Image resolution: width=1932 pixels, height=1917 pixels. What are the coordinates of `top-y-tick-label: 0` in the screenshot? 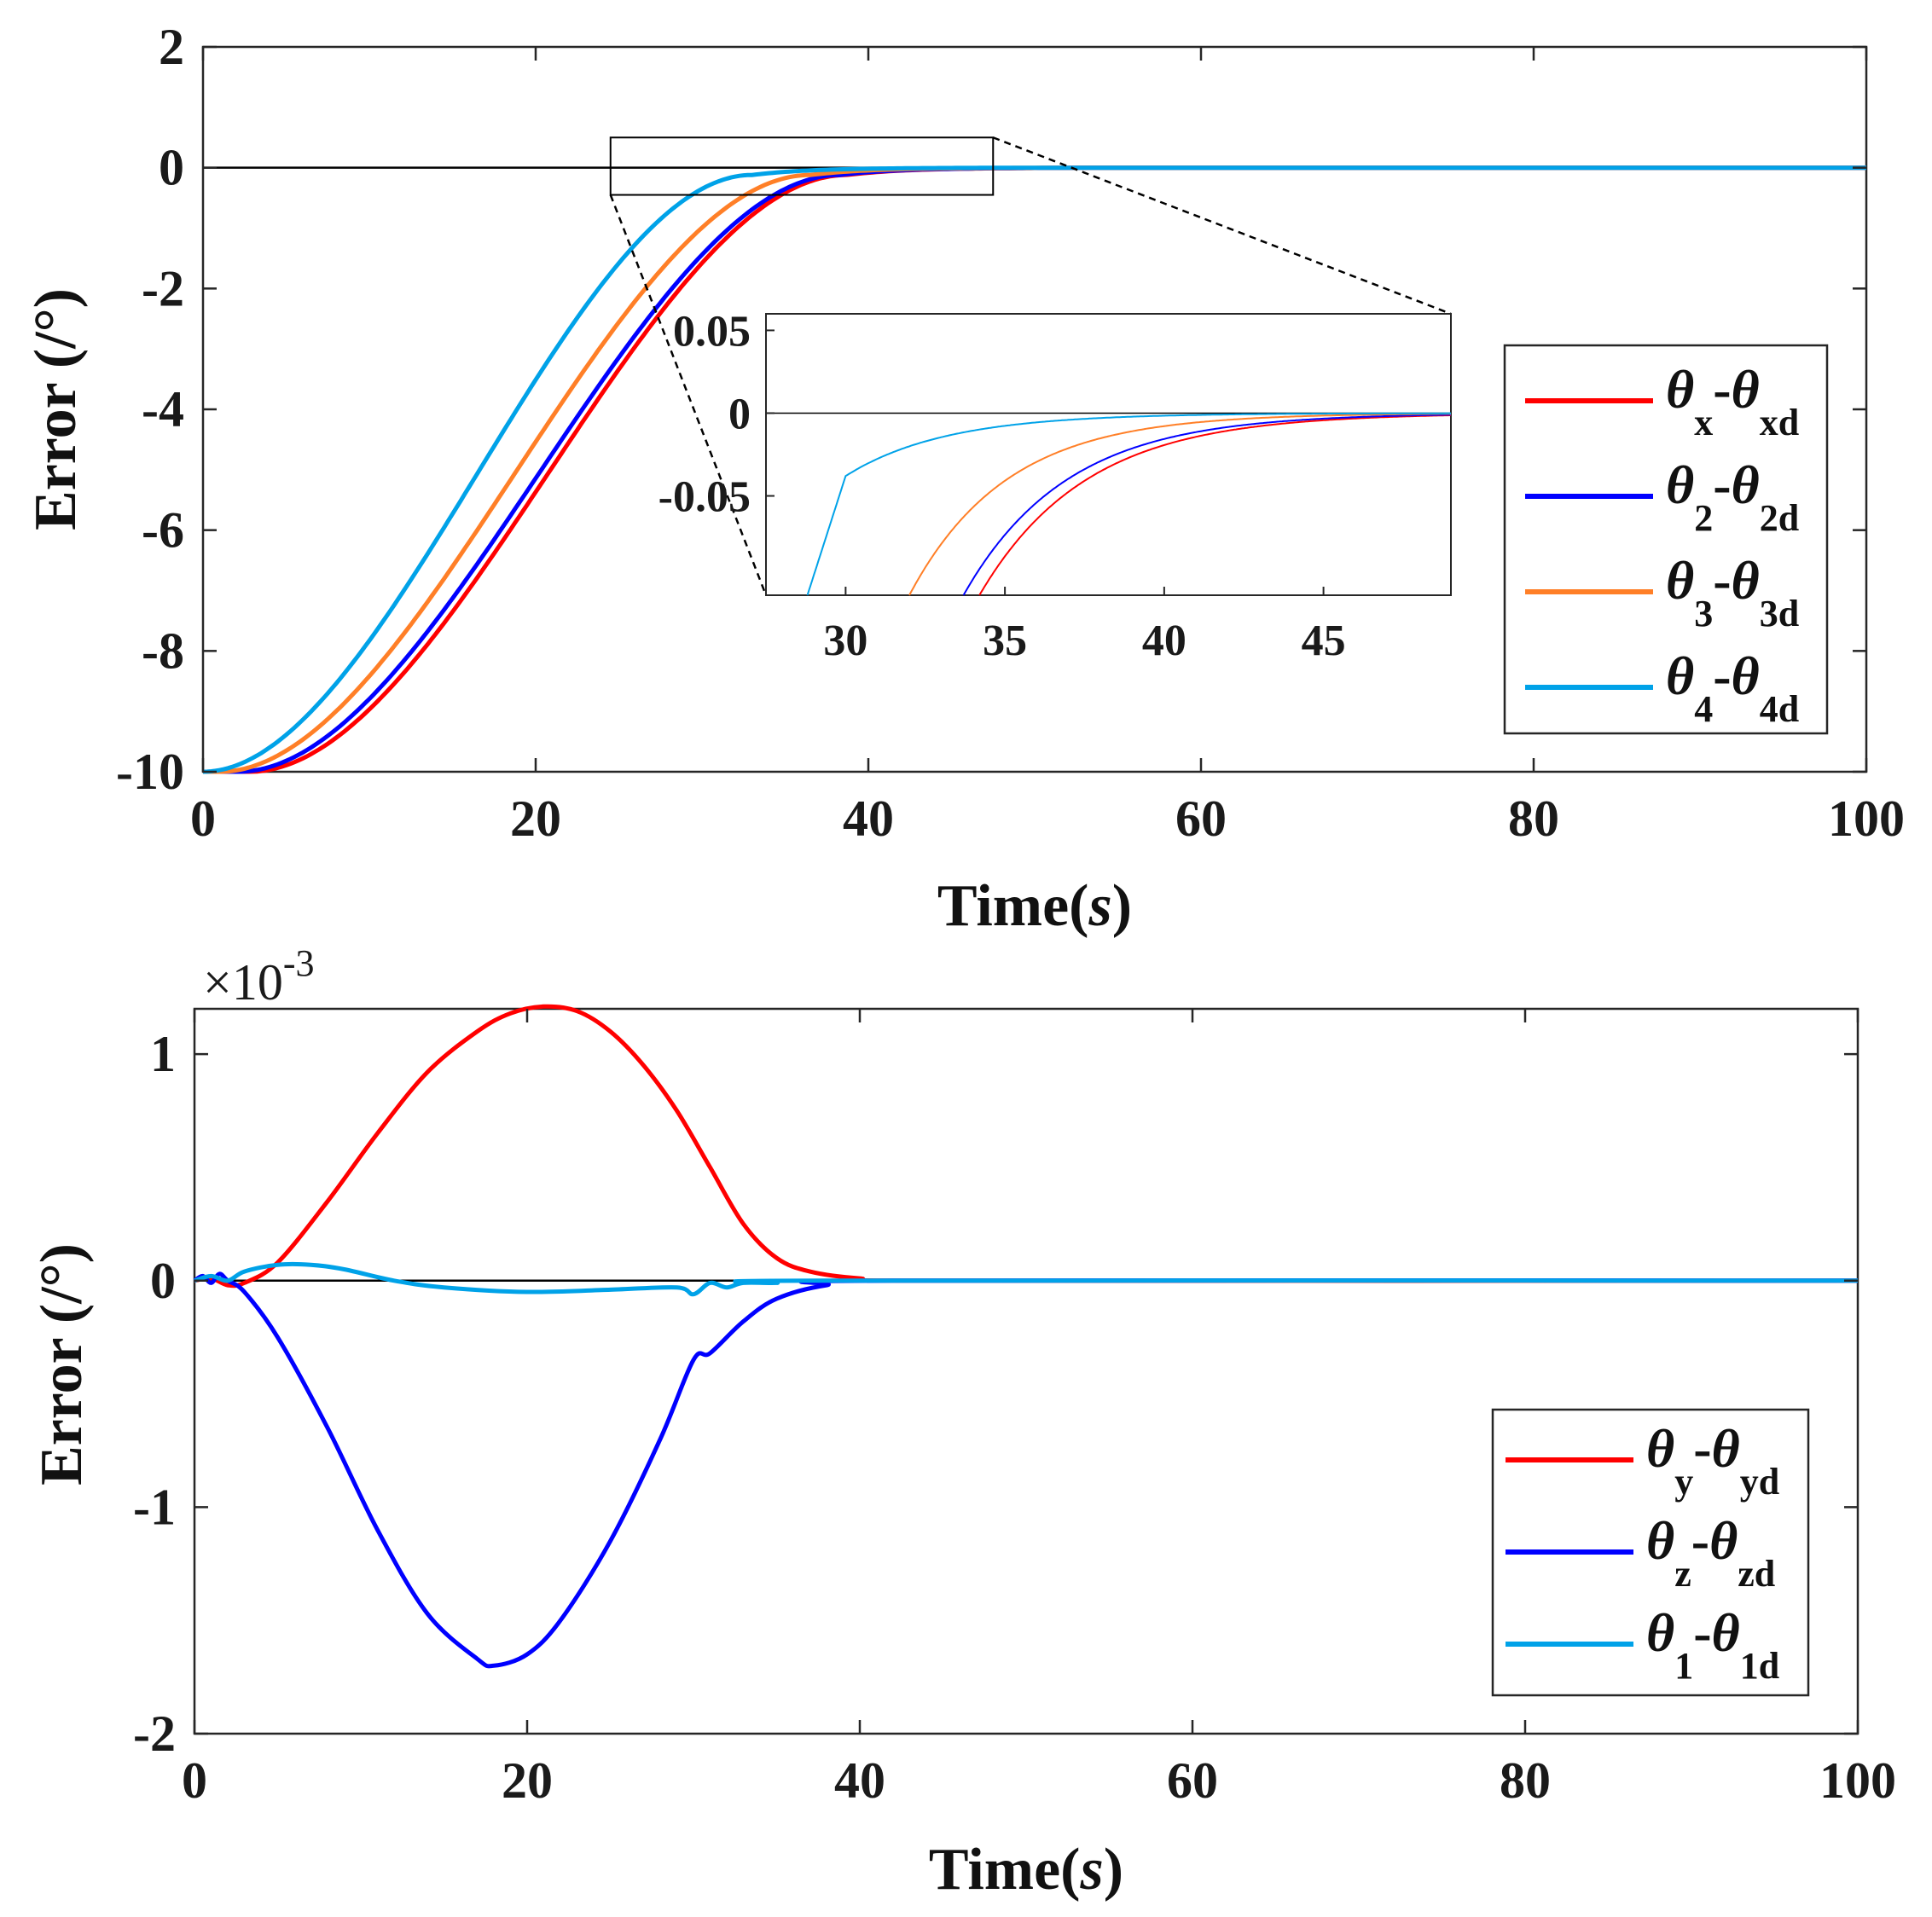 It's located at (171, 168).